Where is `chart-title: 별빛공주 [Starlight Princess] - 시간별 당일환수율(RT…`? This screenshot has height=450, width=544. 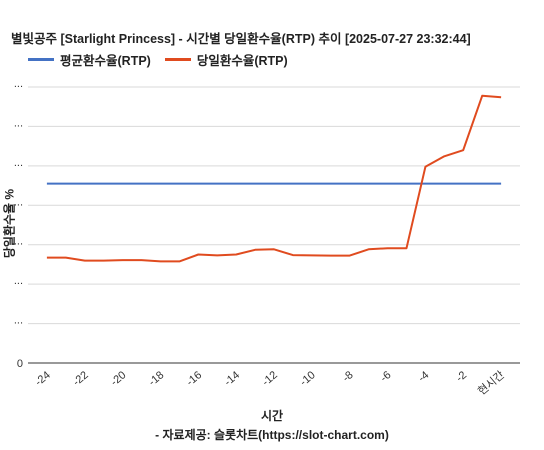
chart-title: 별빛공주 [Starlight Princess] - 시간별 당일환수율(RT… is located at coordinates (241, 39).